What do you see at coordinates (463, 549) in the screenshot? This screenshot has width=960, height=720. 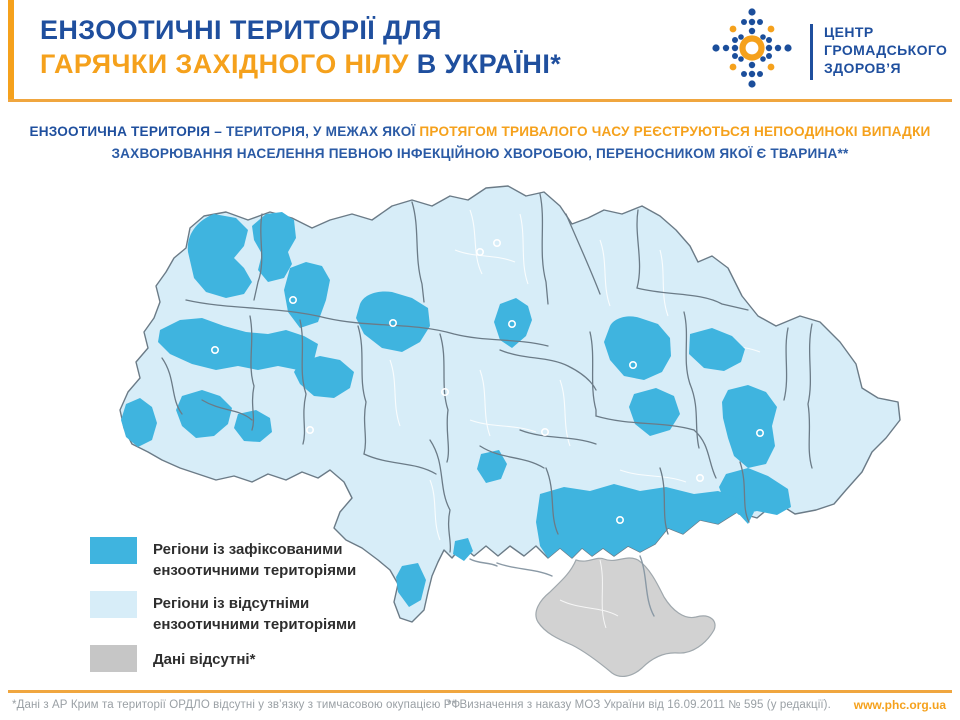 I see `enzootic-region-odesa-liman` at bounding box center [463, 549].